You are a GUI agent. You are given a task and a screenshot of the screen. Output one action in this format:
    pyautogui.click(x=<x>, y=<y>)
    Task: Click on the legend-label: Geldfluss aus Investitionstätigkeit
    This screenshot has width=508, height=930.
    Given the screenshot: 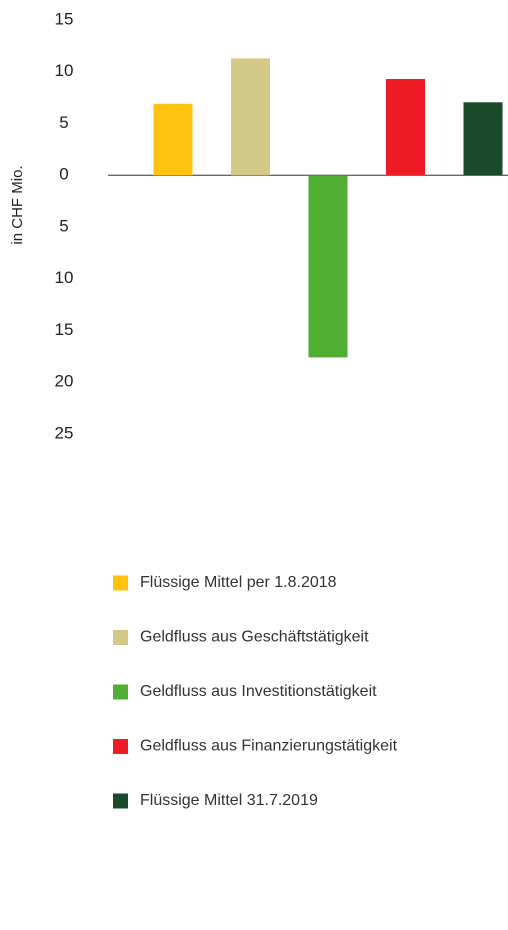 What is the action you would take?
    pyautogui.click(x=258, y=691)
    